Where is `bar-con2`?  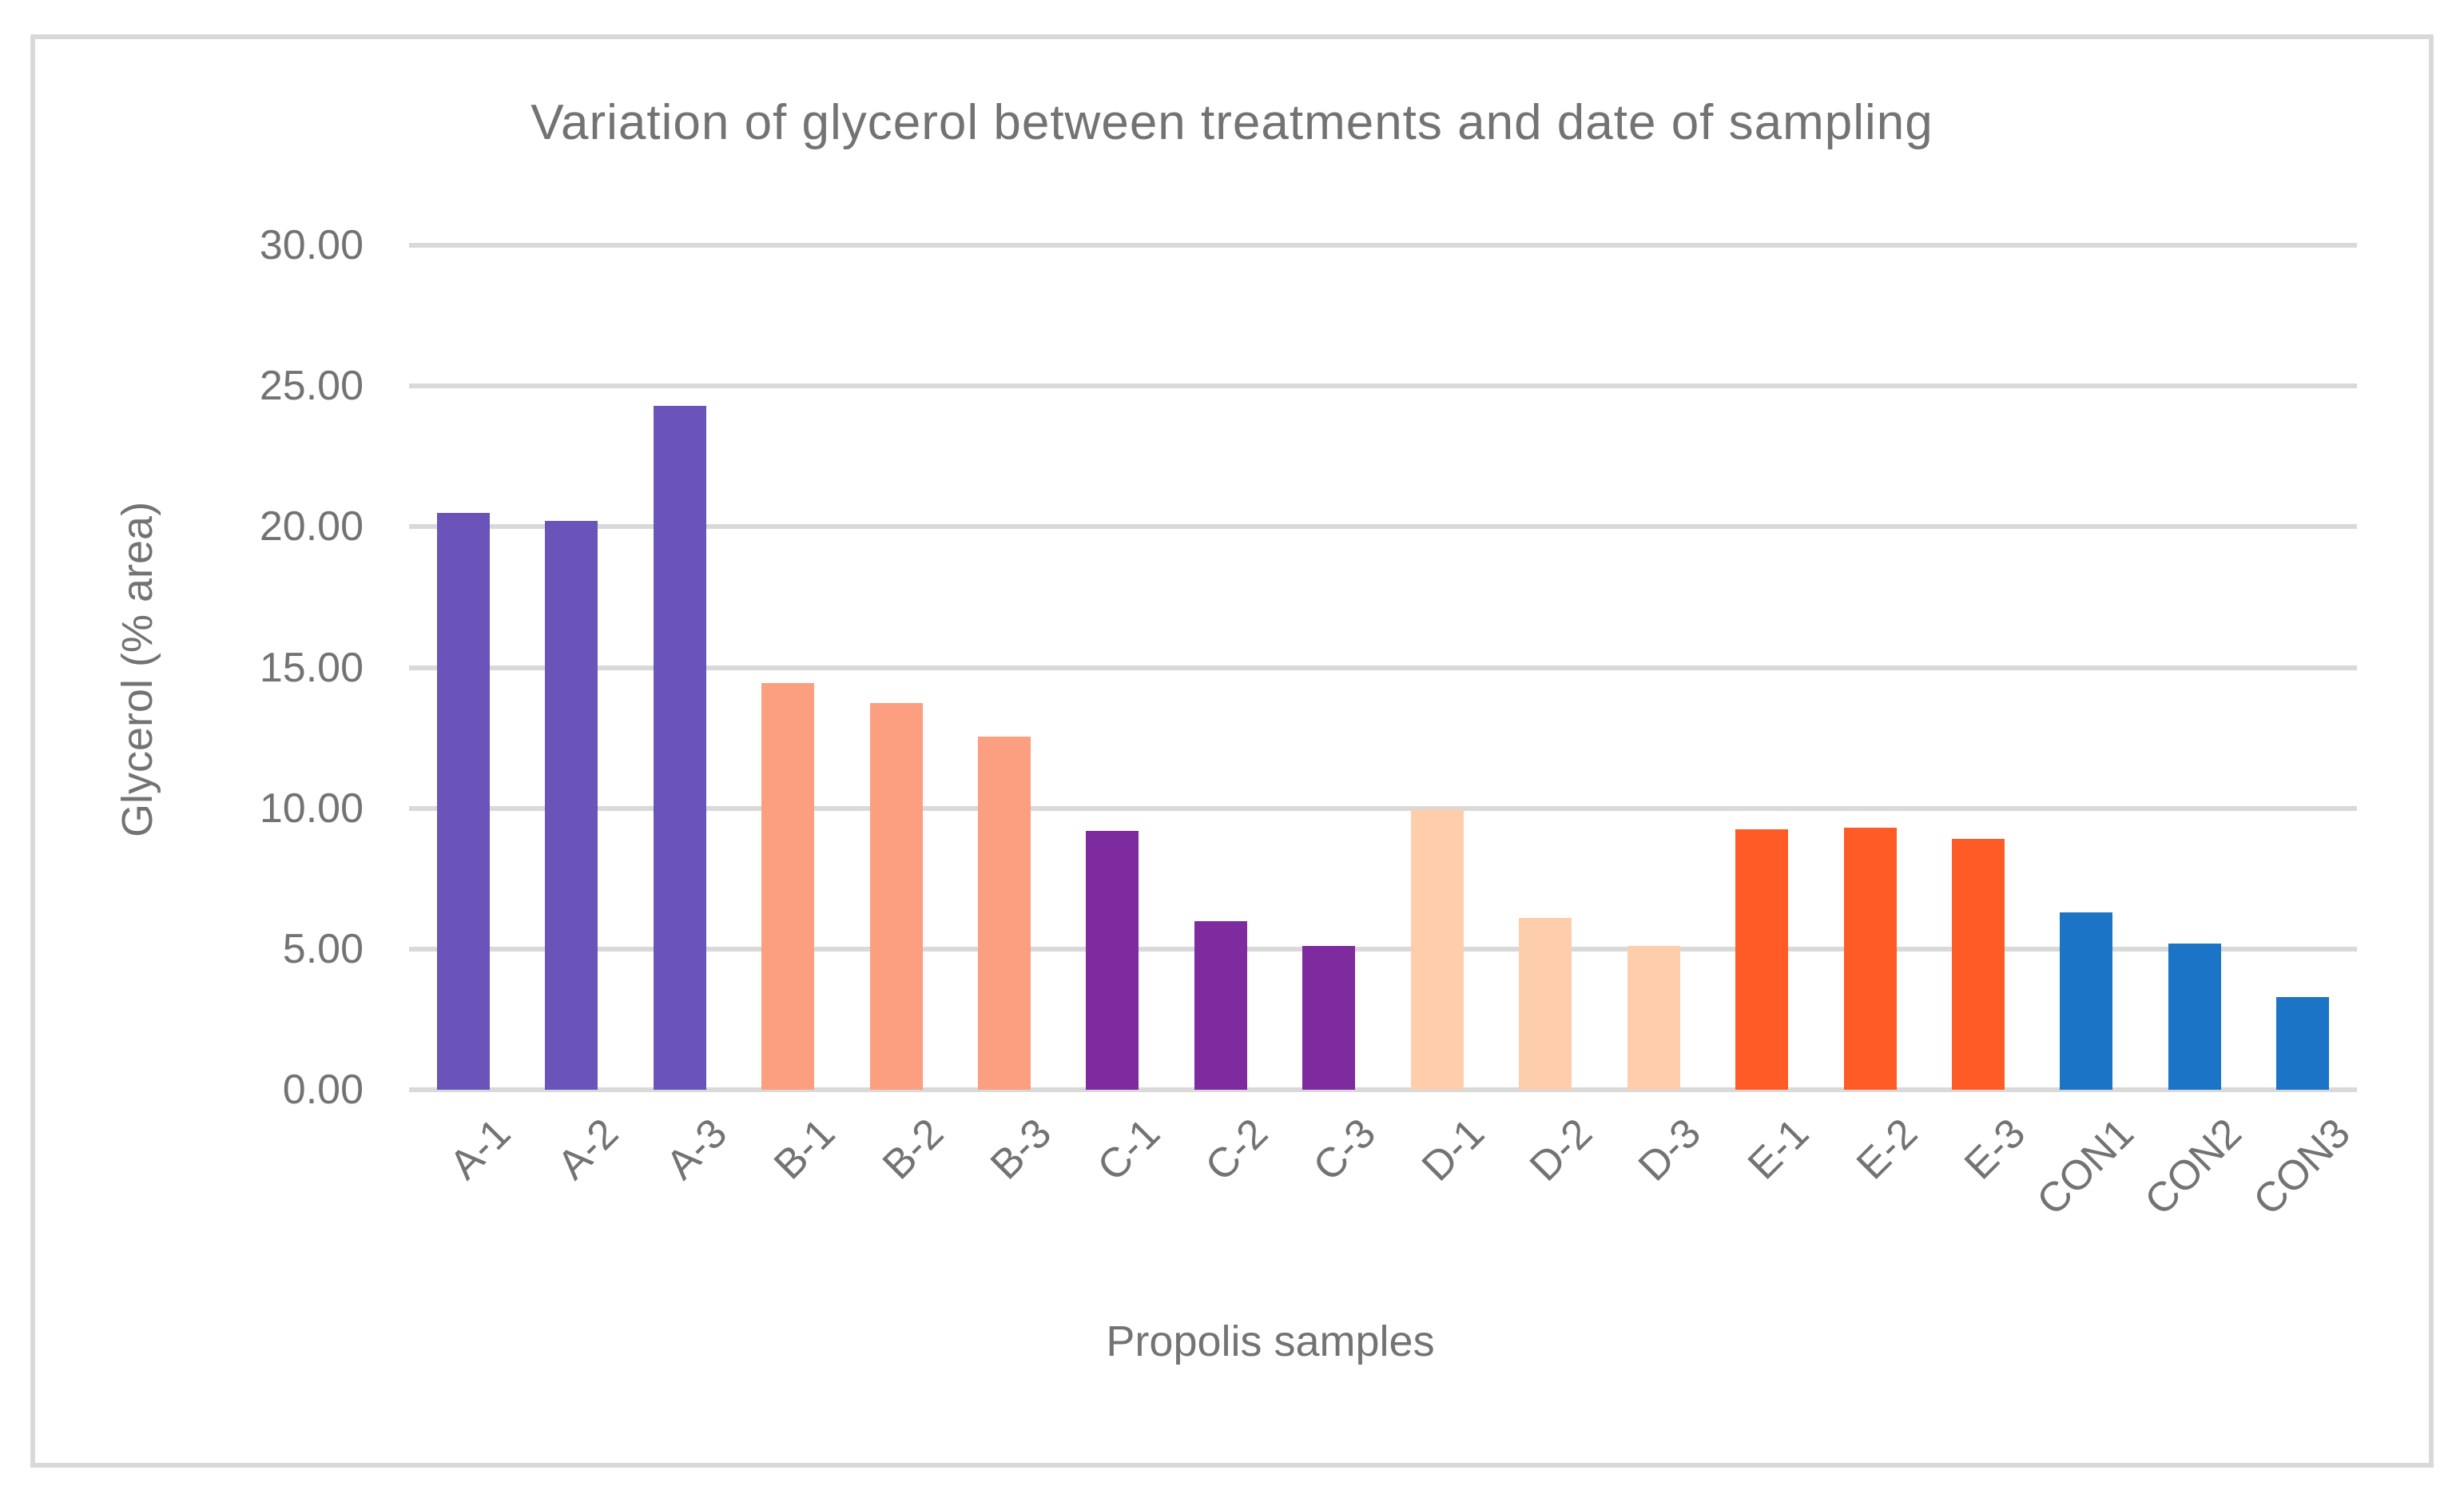 bar-con2 is located at coordinates (2194, 1016).